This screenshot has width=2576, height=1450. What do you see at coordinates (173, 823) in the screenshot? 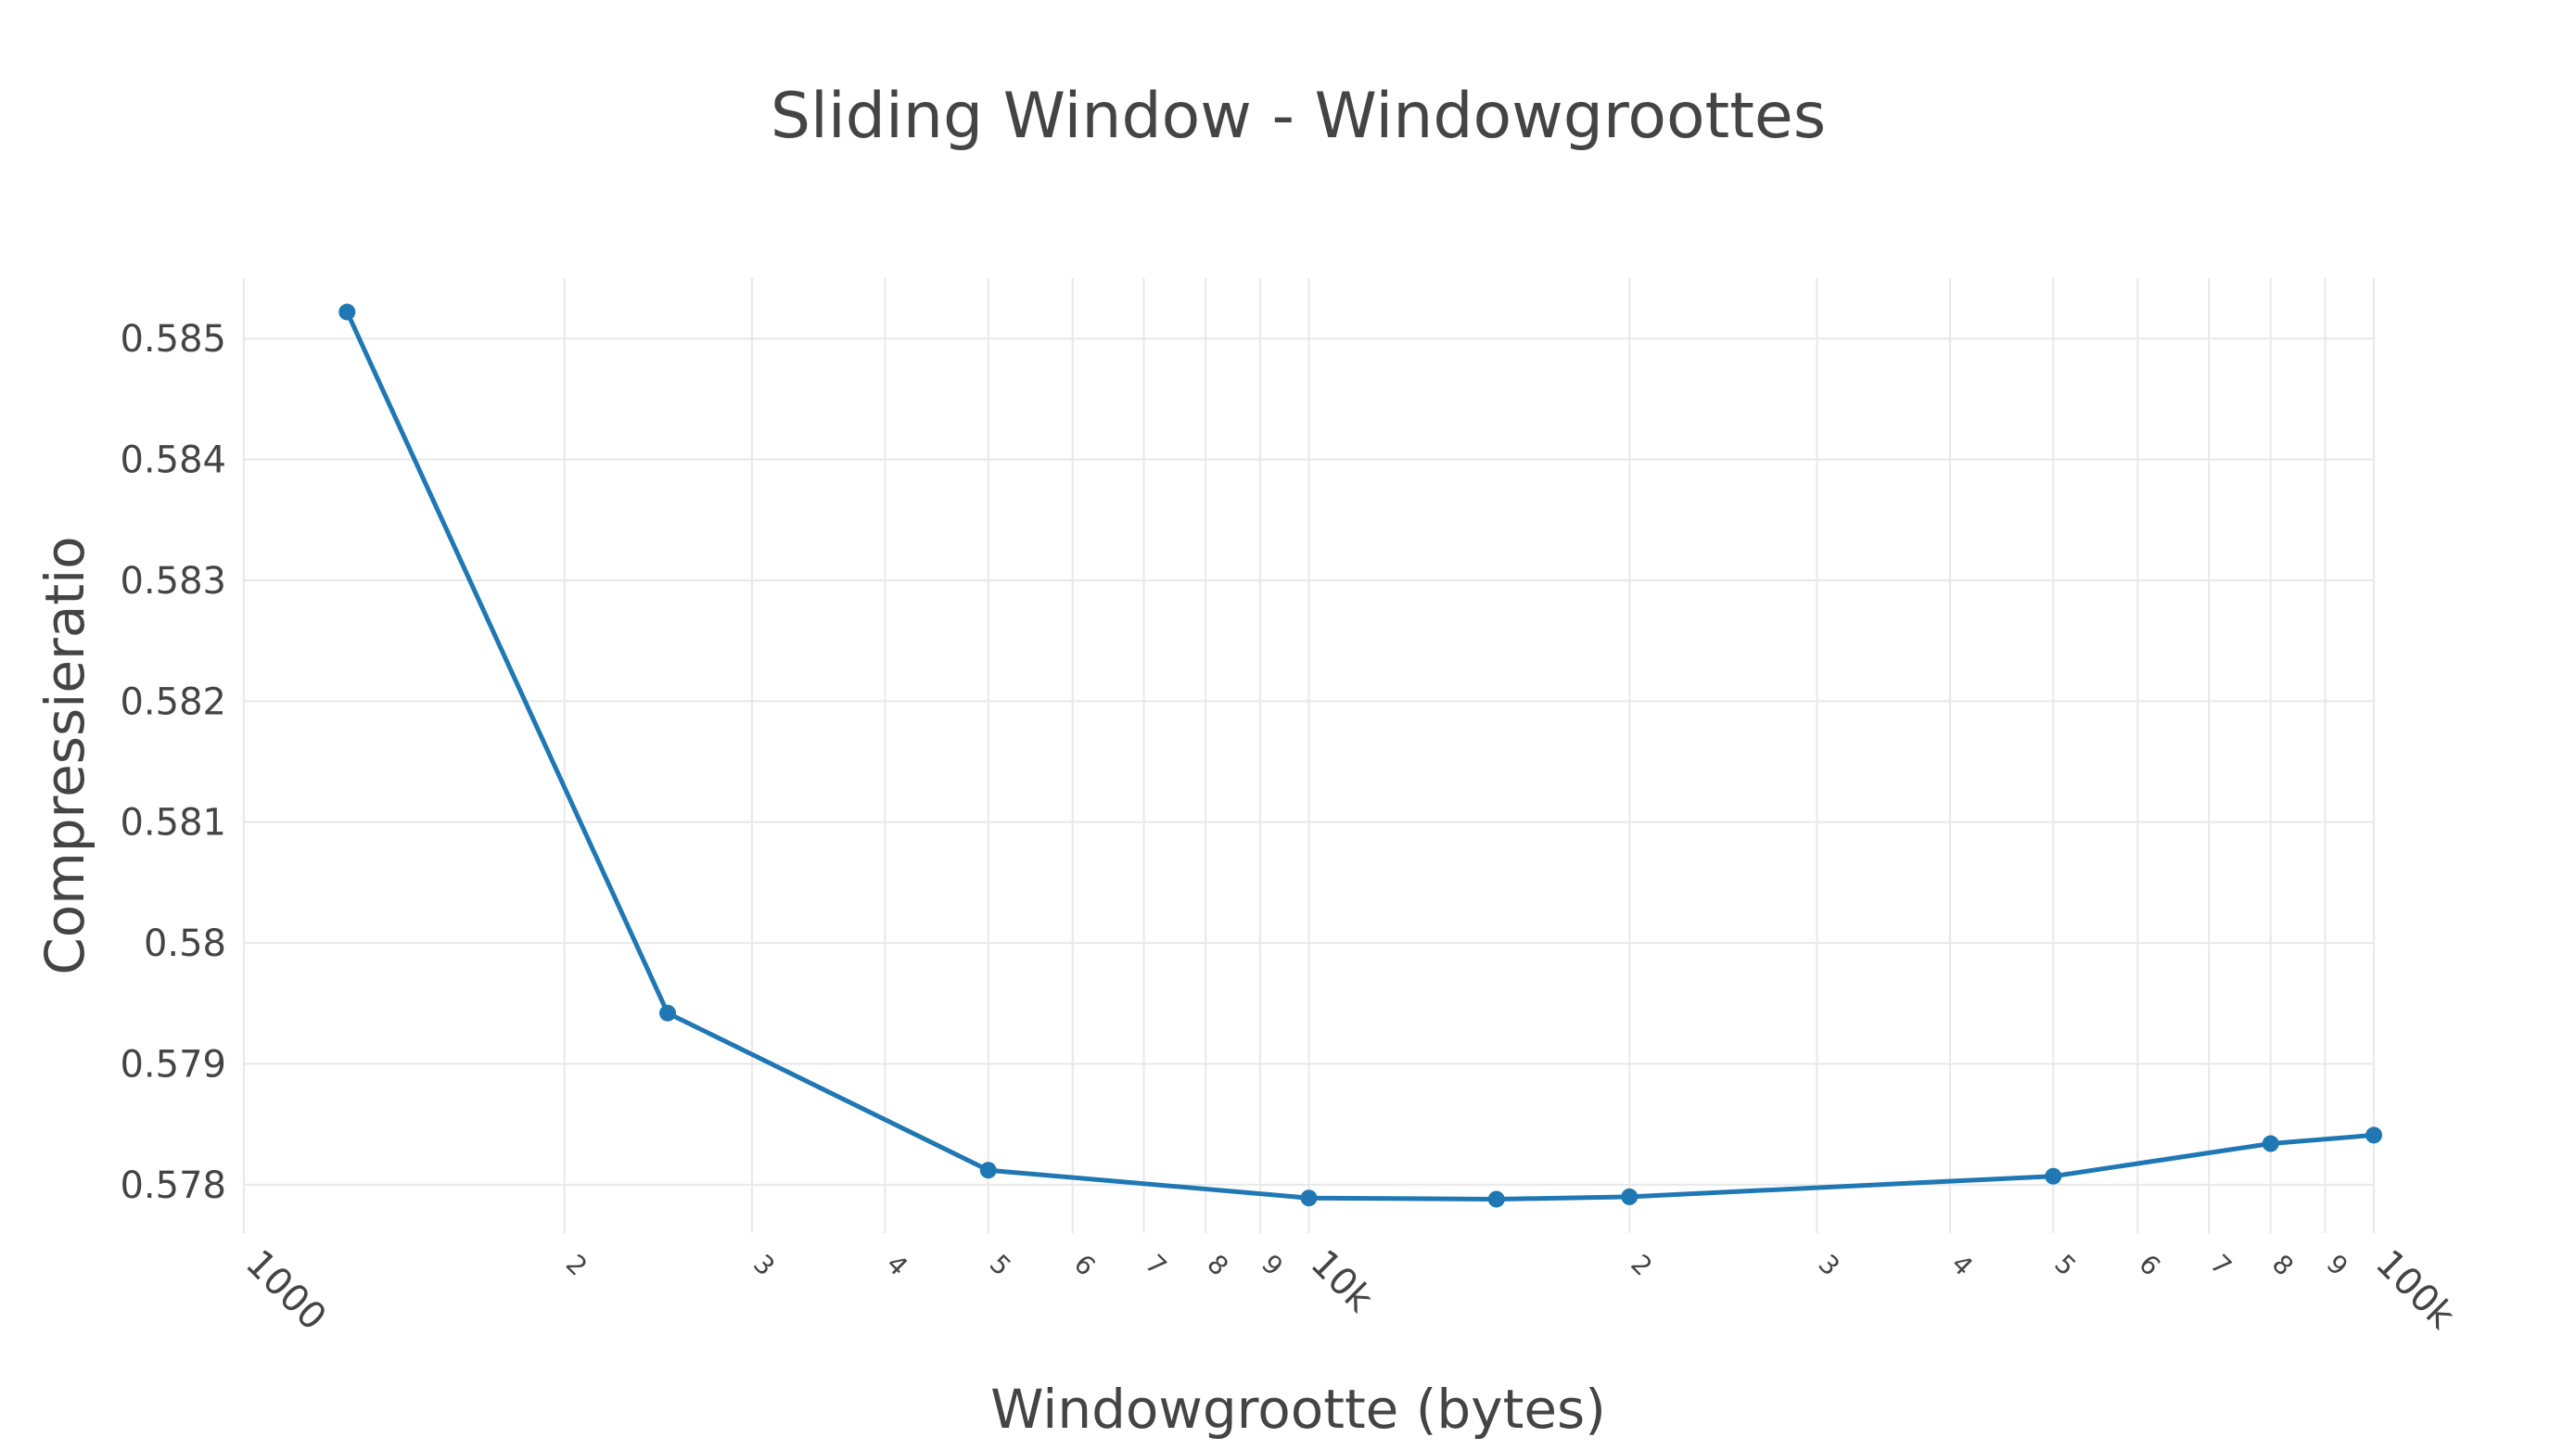
I see `y-tick-label: 0.581` at bounding box center [173, 823].